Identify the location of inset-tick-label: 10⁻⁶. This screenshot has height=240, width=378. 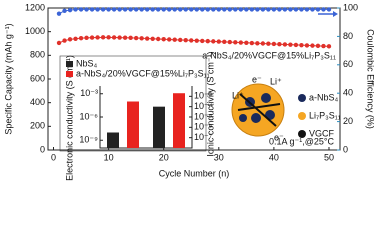
(203, 127).